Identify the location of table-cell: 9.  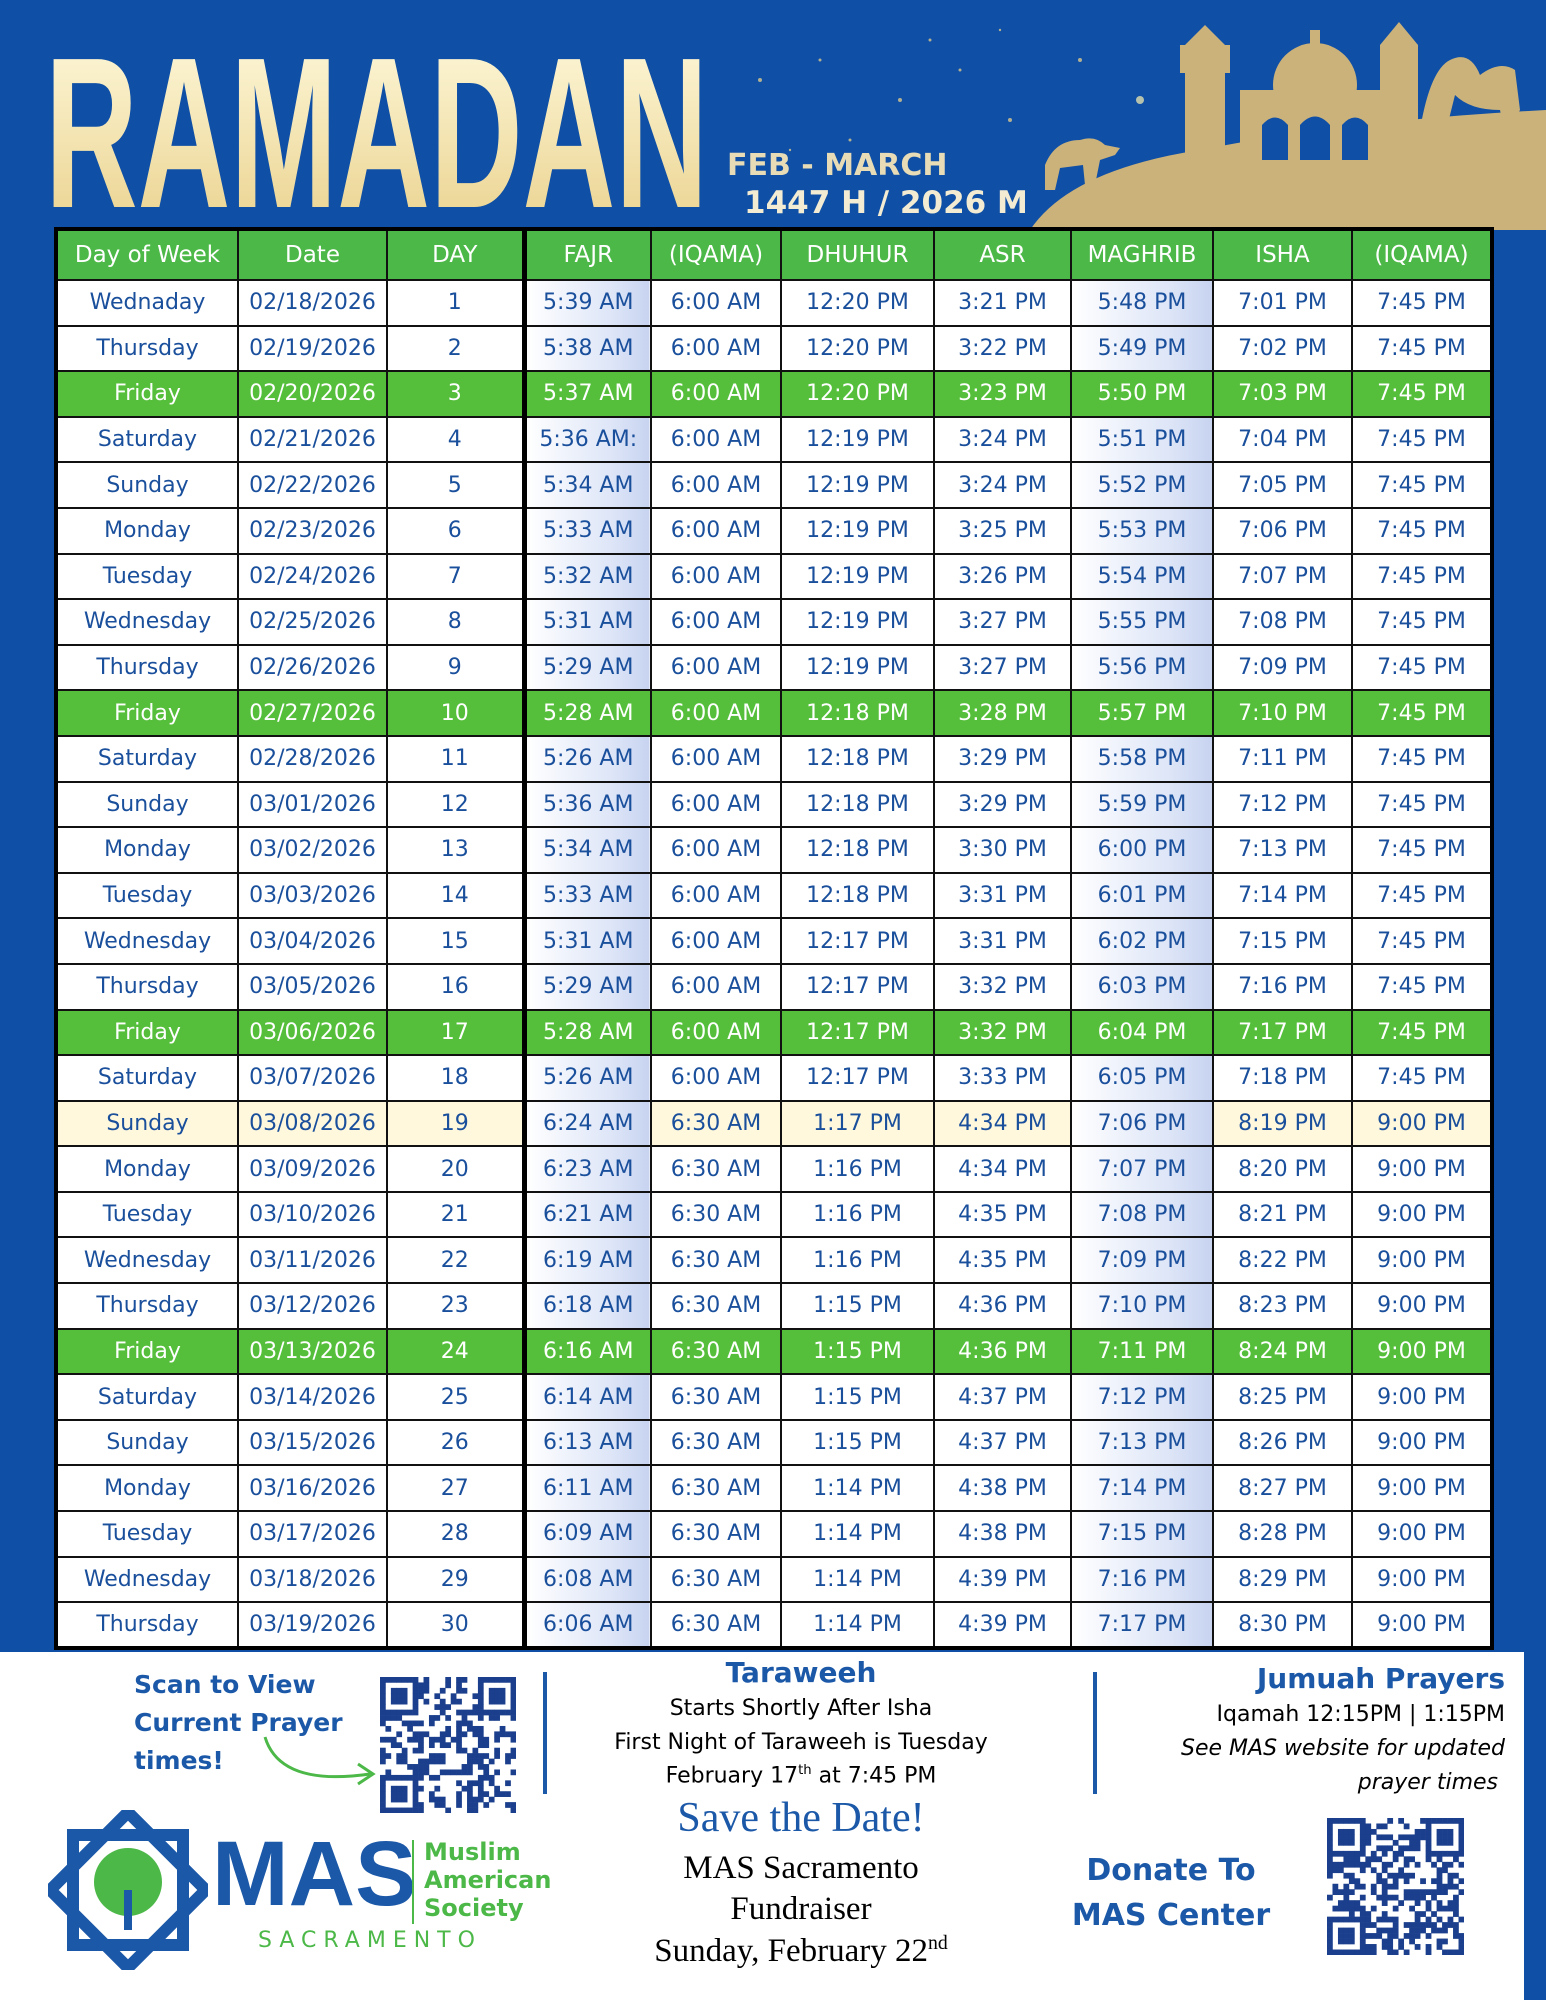
(455, 667).